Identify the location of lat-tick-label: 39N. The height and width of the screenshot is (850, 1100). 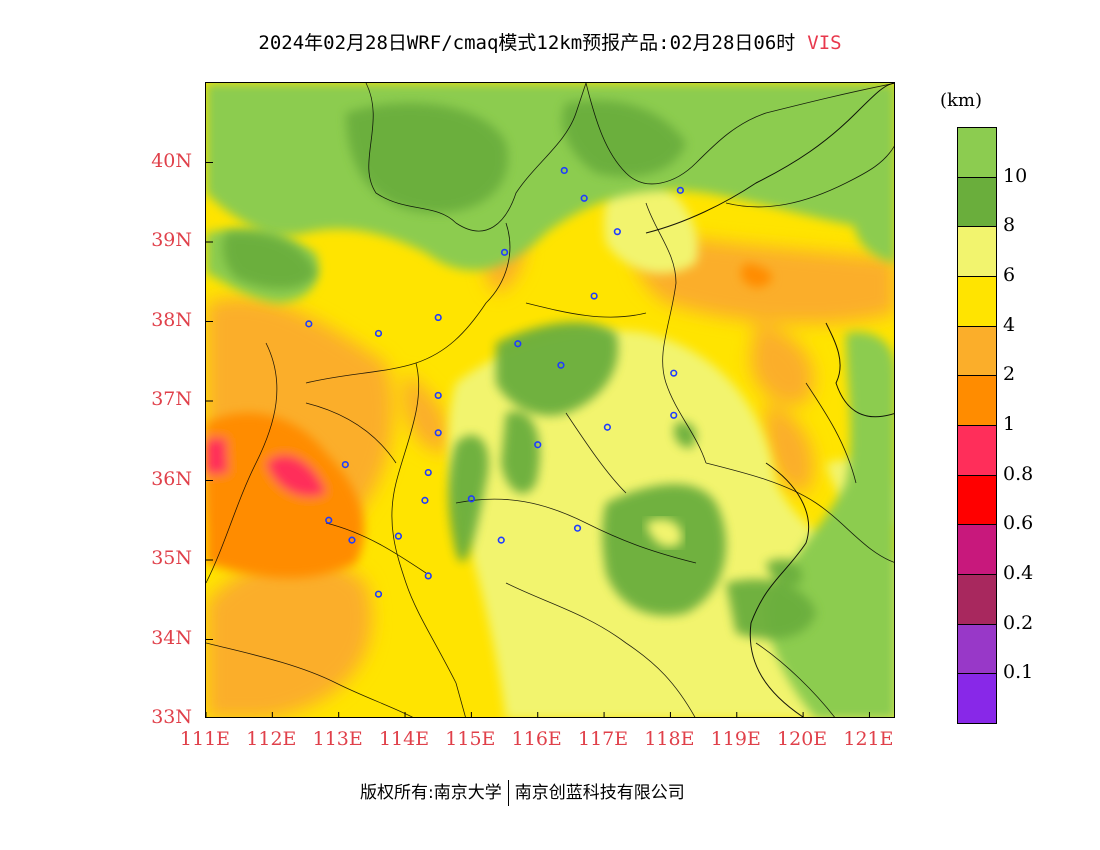
(171, 240).